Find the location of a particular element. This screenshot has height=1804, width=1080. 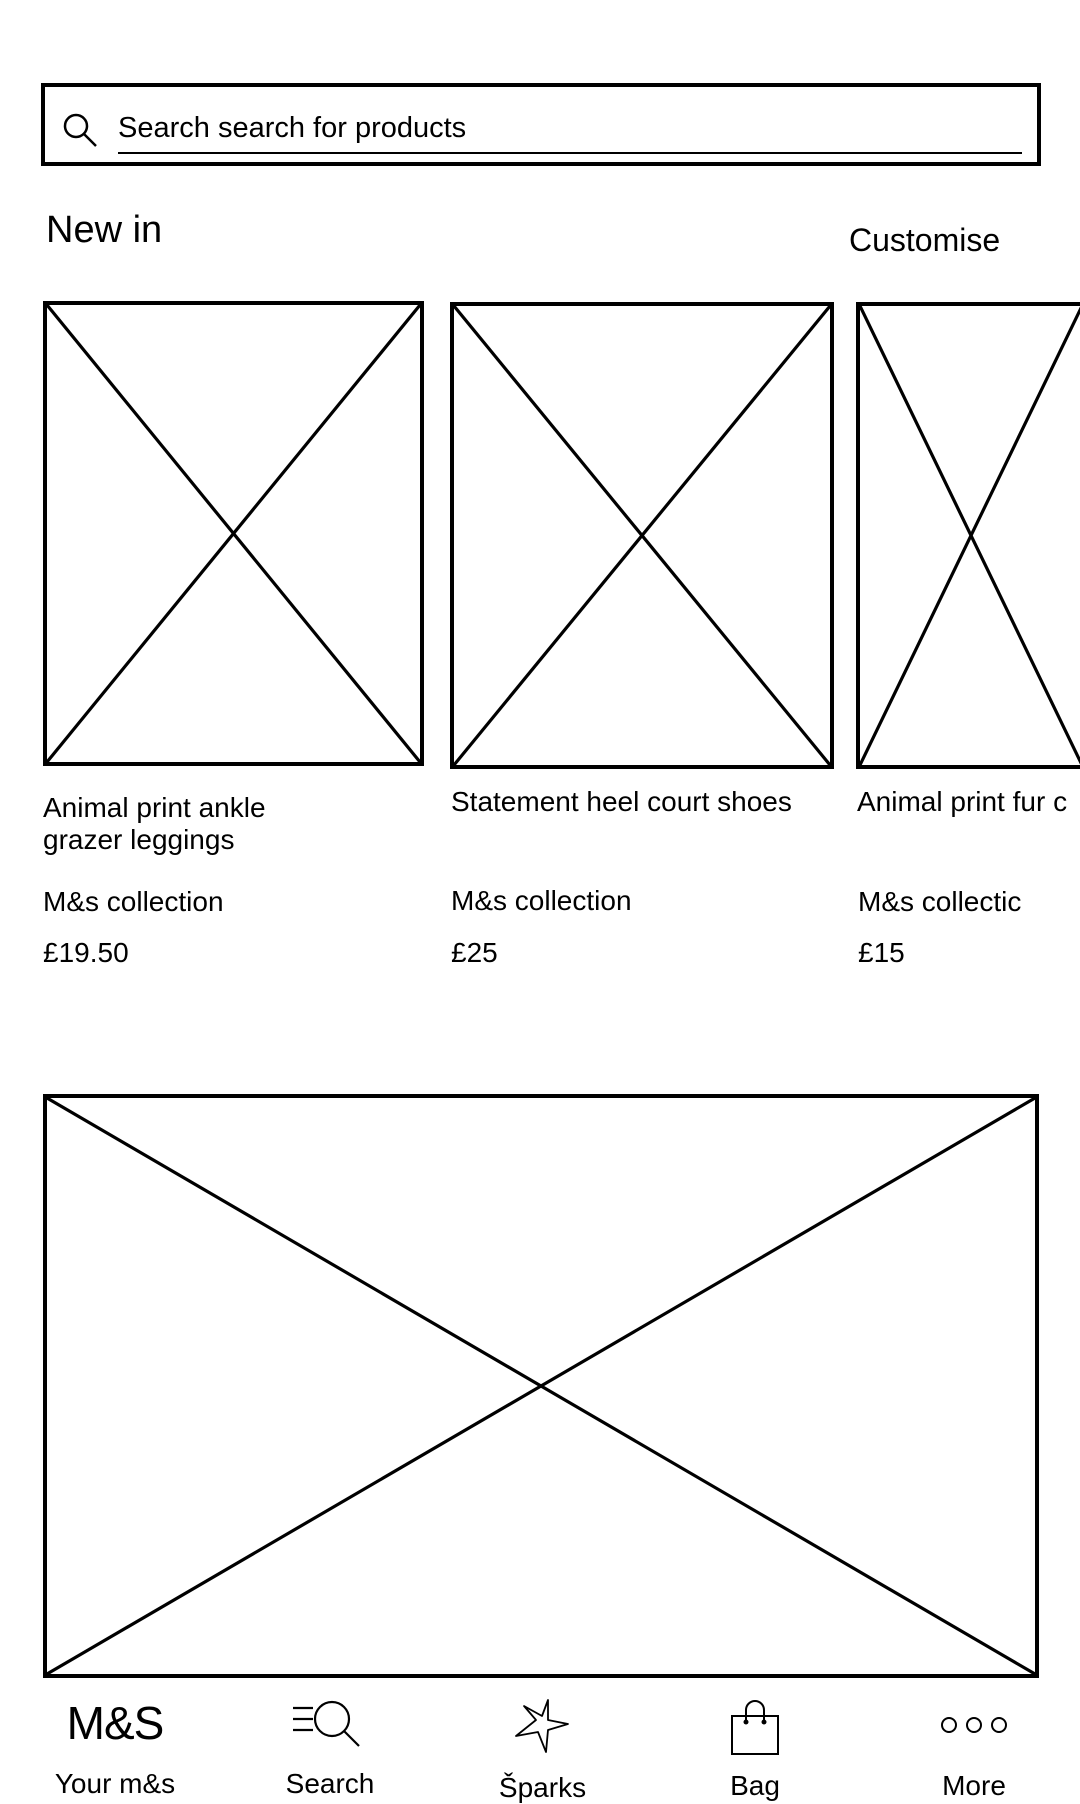

product-brand: M&s collectic is located at coordinates (940, 901).